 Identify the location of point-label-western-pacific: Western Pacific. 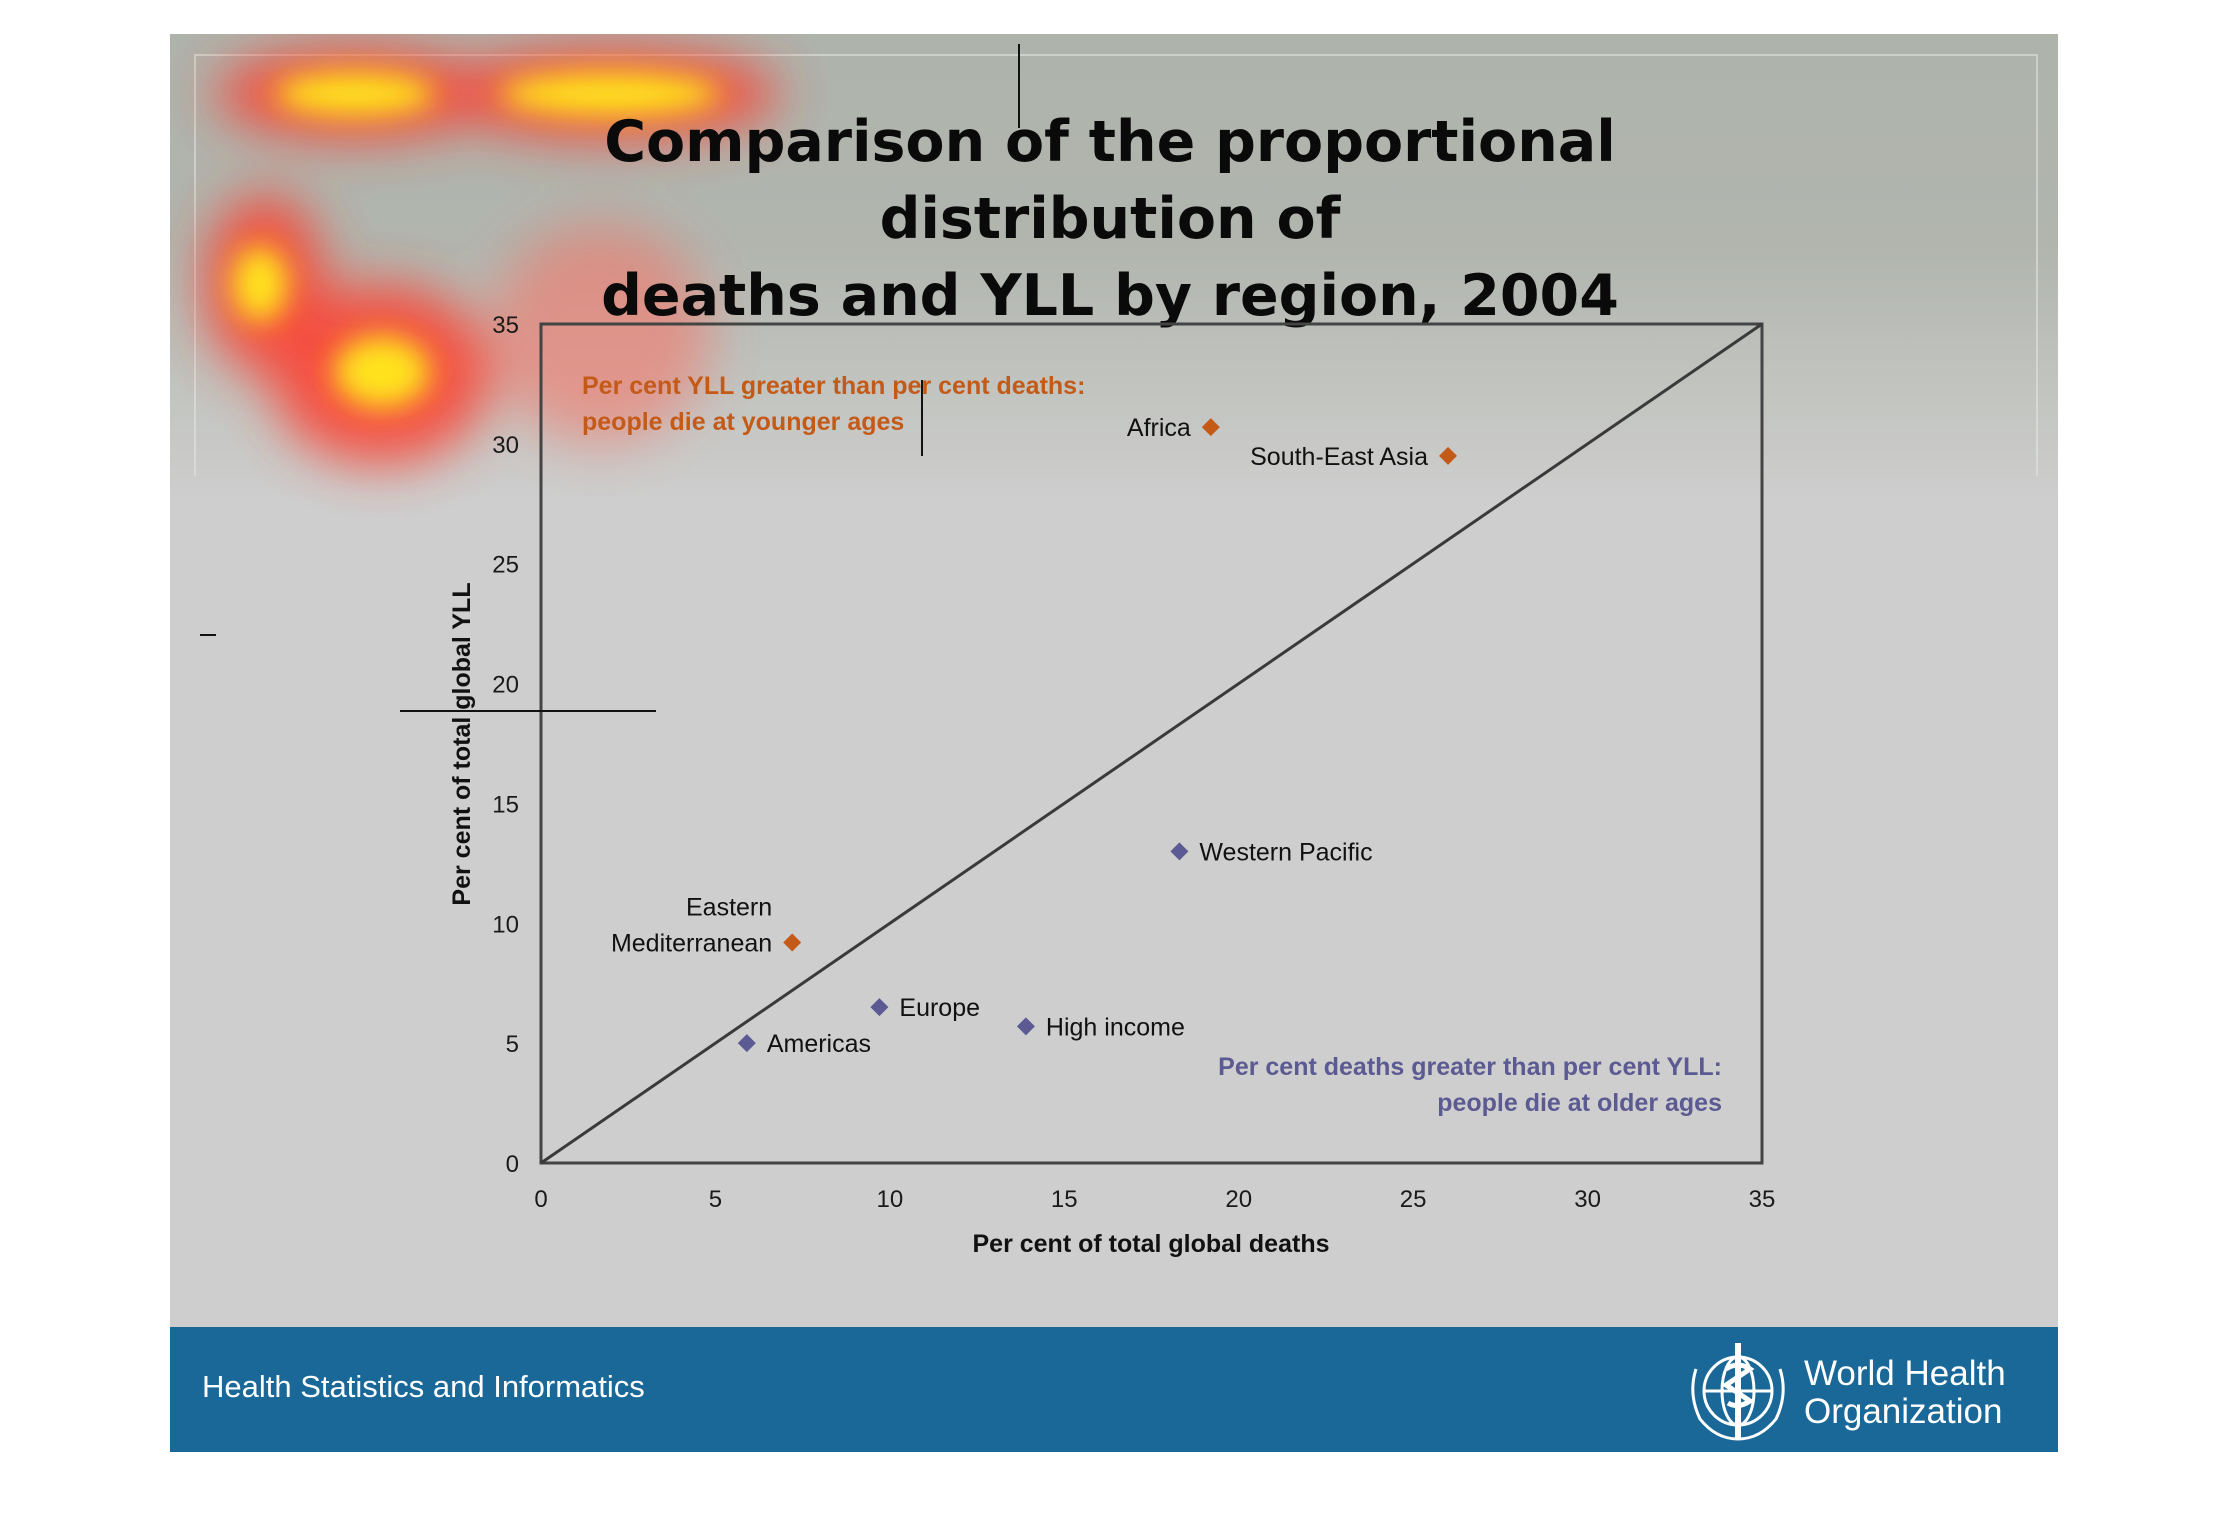
(1285, 852).